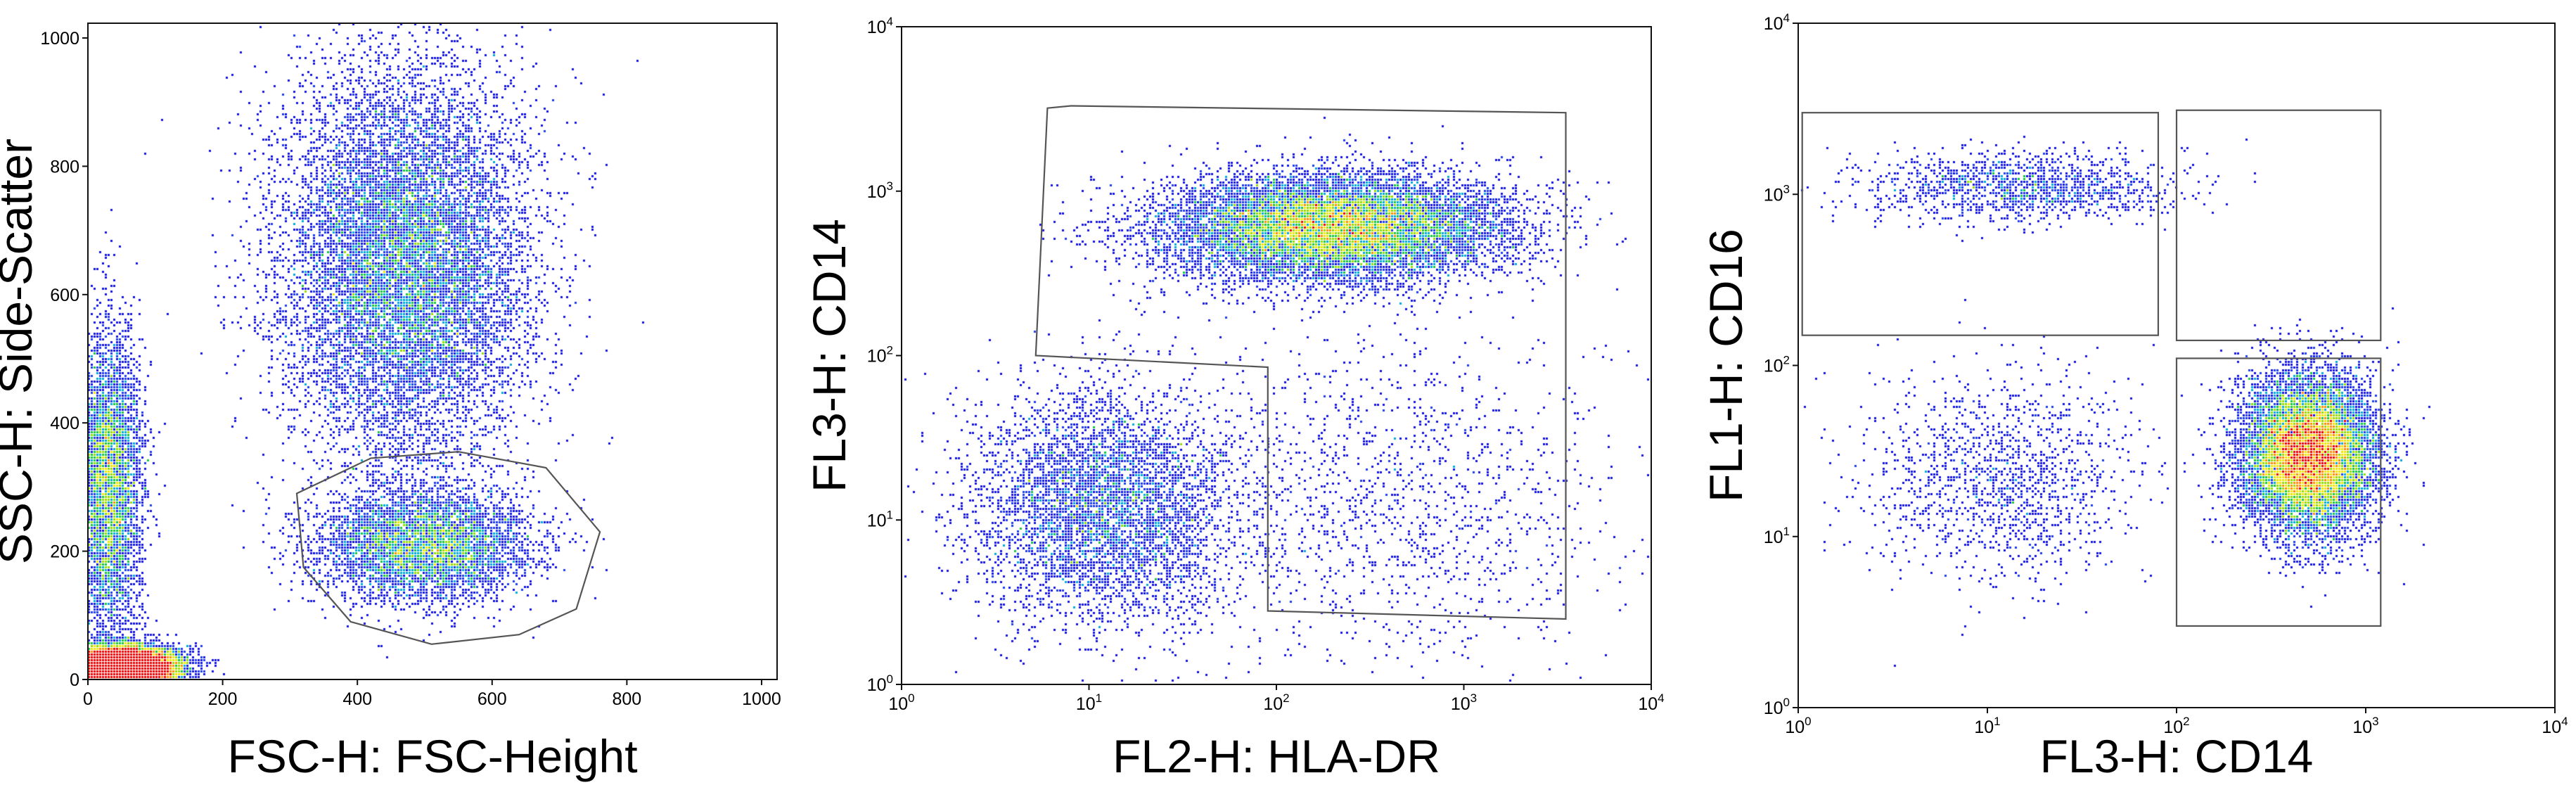 Image resolution: width=2576 pixels, height=785 pixels. Describe the element at coordinates (64, 359) in the screenshot. I see `plot-fsc-ssc-y-ticks: 0 200 400 600 800 1000` at that location.